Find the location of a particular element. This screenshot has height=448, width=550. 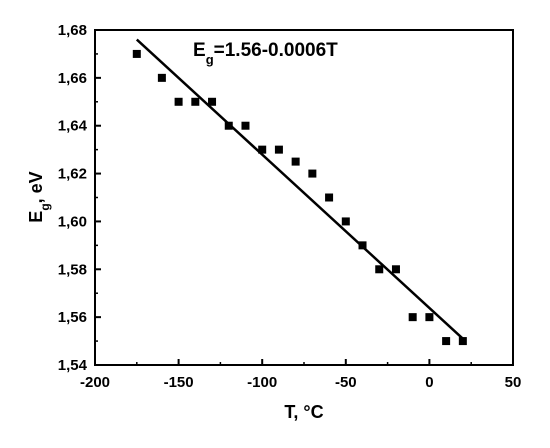

y-axis-label: Eg, eV is located at coordinates (39, 196).